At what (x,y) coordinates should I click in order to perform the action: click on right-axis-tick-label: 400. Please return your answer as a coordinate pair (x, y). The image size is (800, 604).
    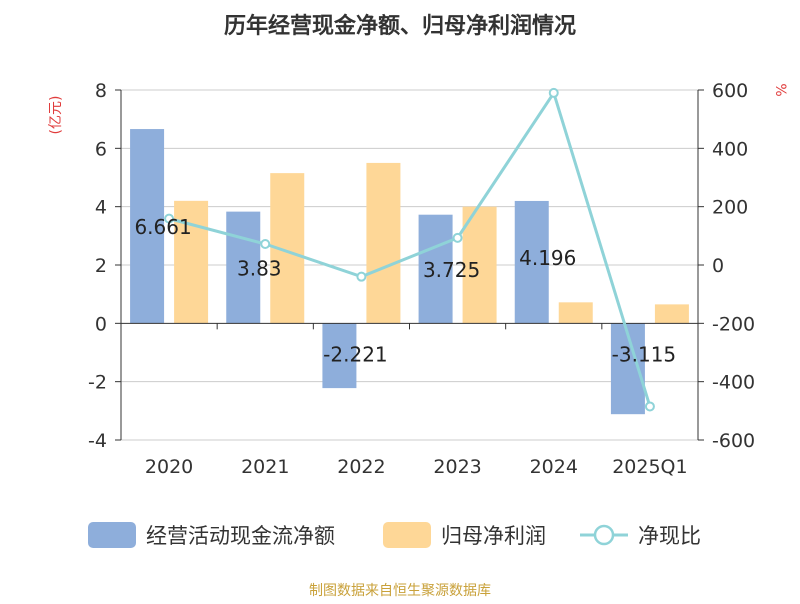
    Looking at the image, I should click on (730, 149).